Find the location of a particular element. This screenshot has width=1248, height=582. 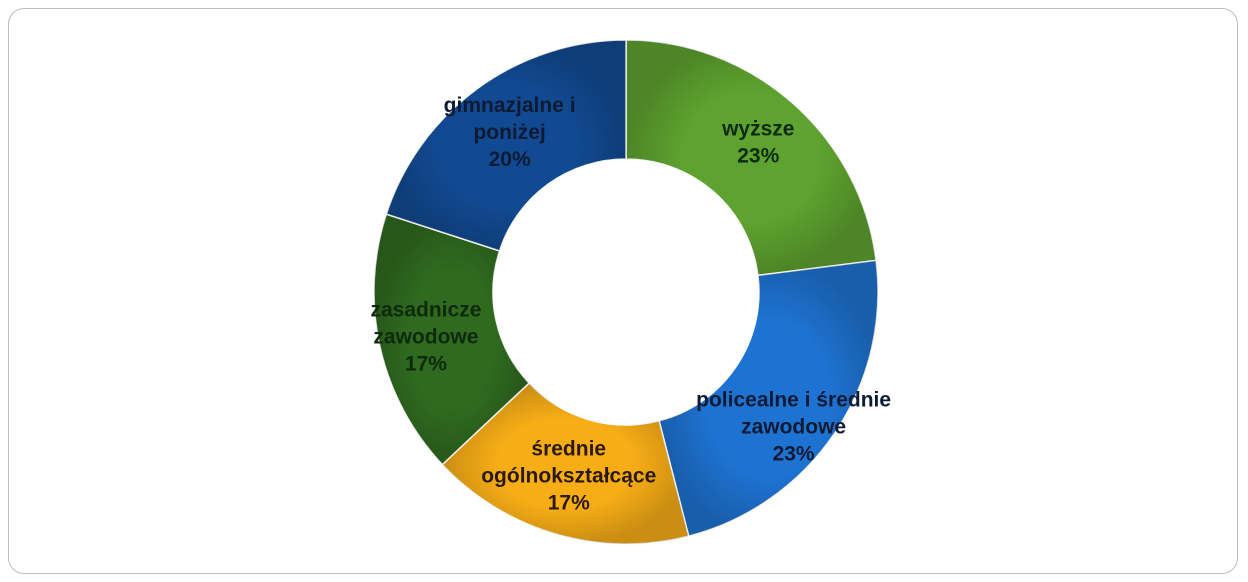

slice-category-label: poniżej is located at coordinates (509, 132).